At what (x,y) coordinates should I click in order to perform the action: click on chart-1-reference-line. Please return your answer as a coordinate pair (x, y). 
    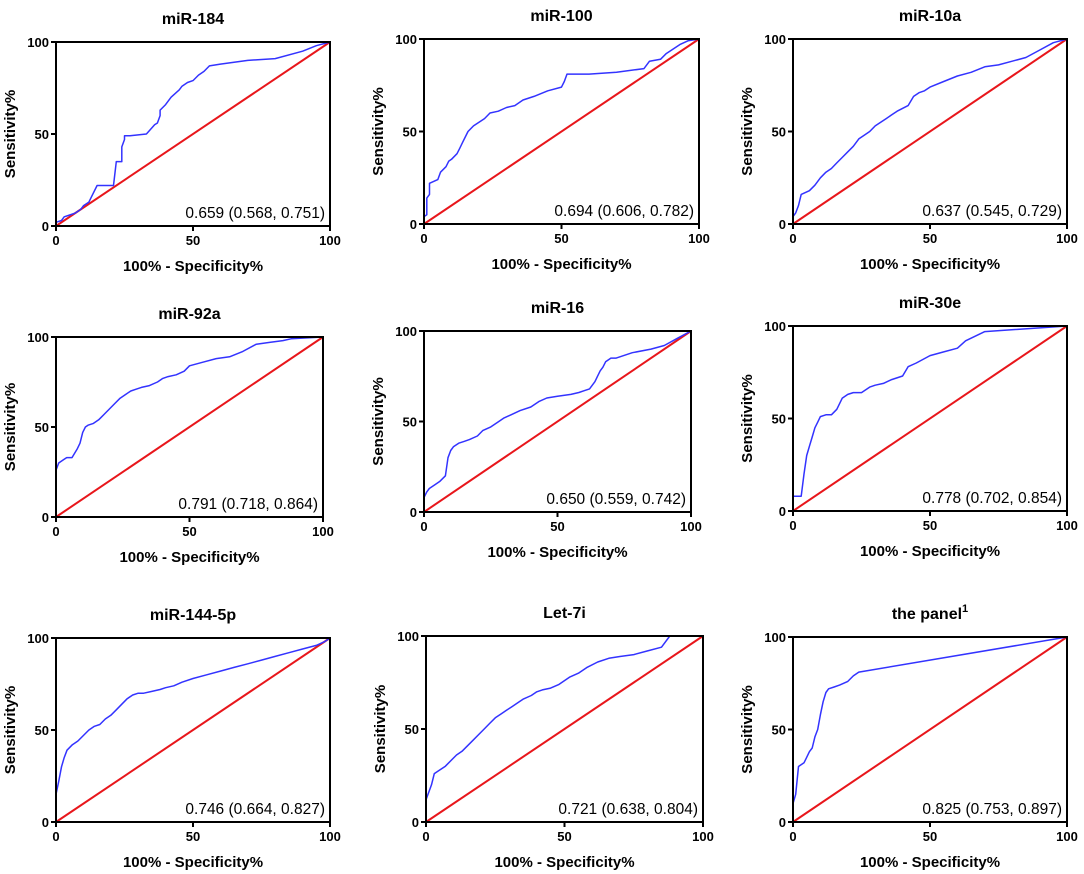
    Looking at the image, I should click on (561, 131).